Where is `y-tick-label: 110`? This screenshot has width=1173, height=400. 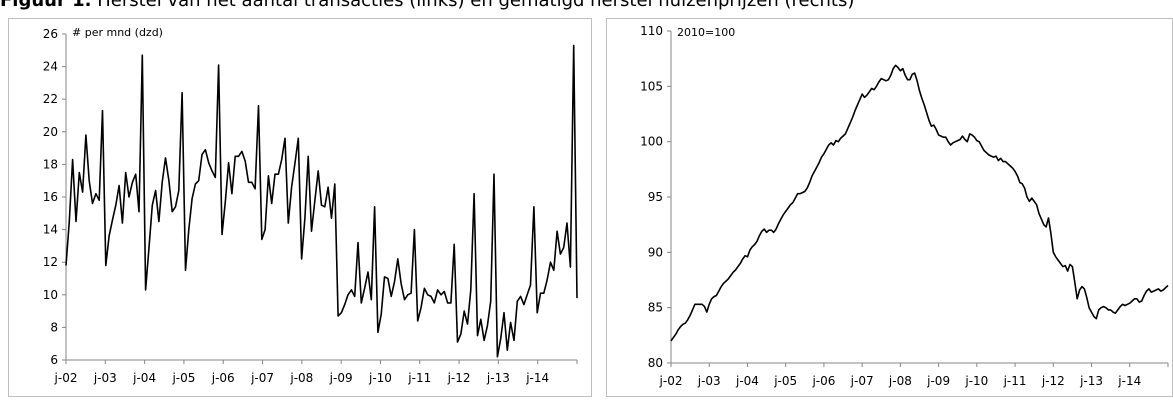
y-tick-label: 110 is located at coordinates (651, 31).